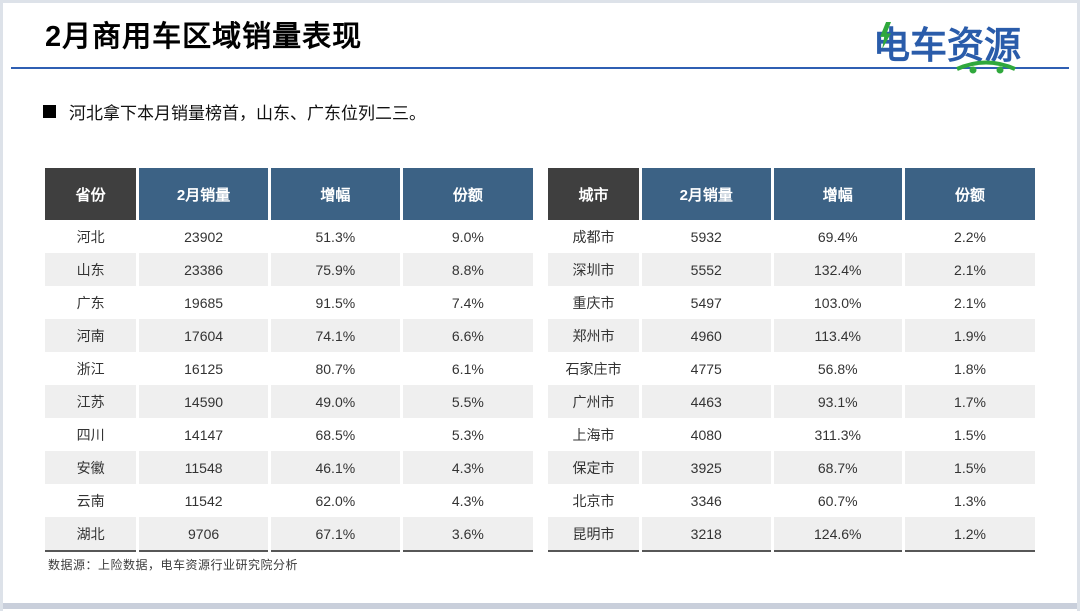 This screenshot has height=611, width=1080. I want to click on table-cell: 68.7%, so click(837, 467).